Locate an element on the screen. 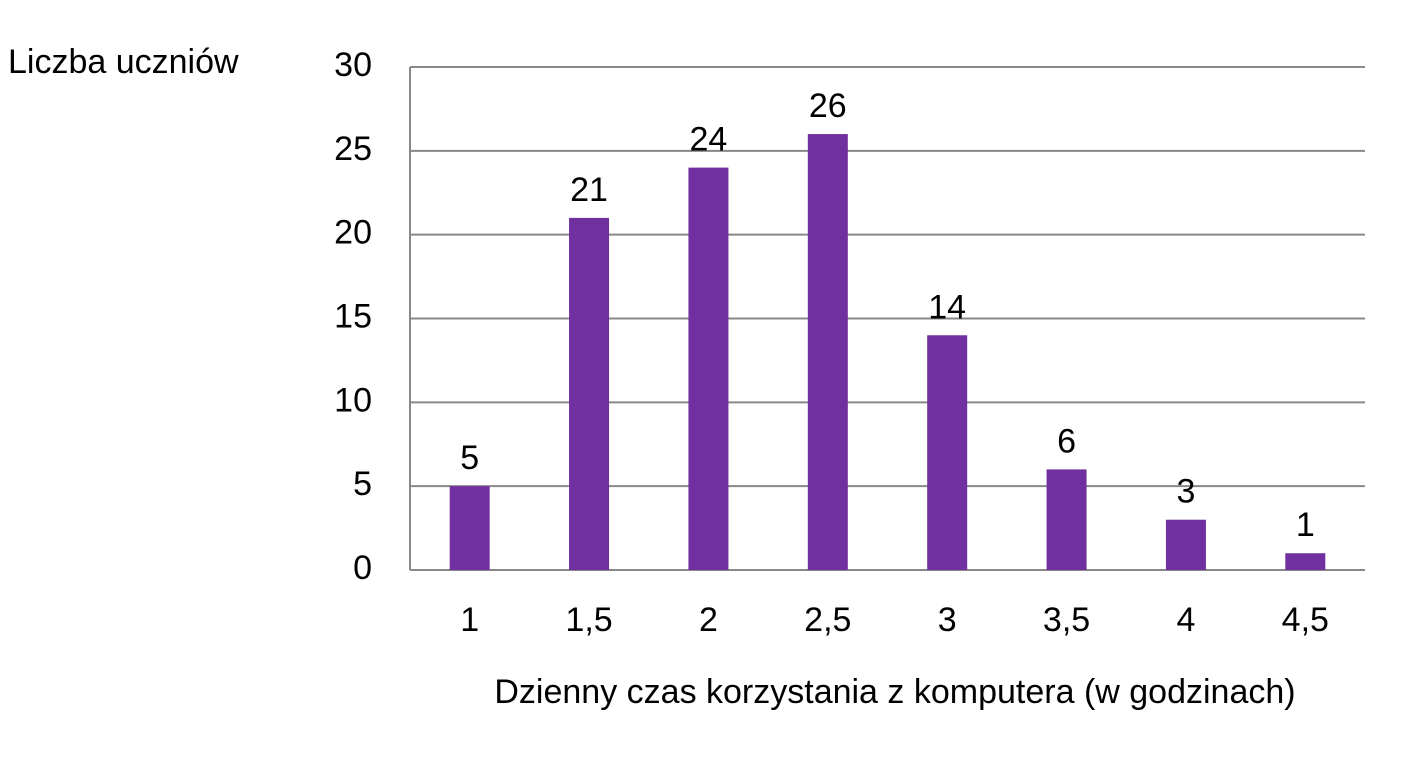 The image size is (1404, 764). x-tick-label: 1 is located at coordinates (469, 620).